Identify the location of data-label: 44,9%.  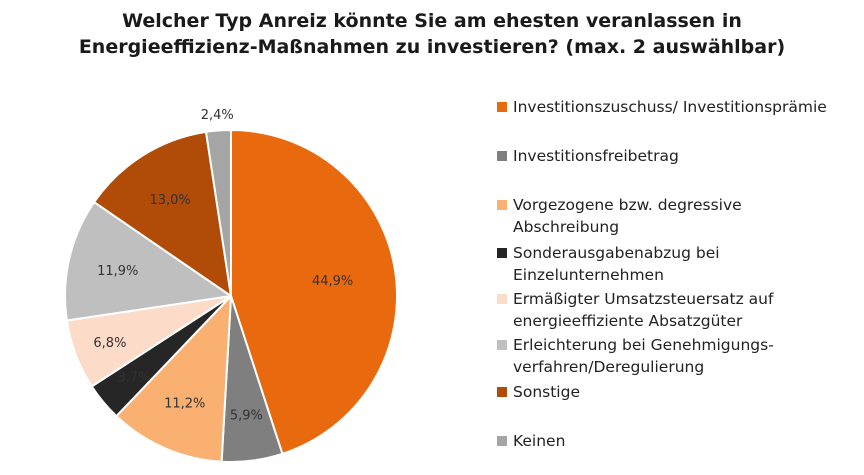
(332, 281).